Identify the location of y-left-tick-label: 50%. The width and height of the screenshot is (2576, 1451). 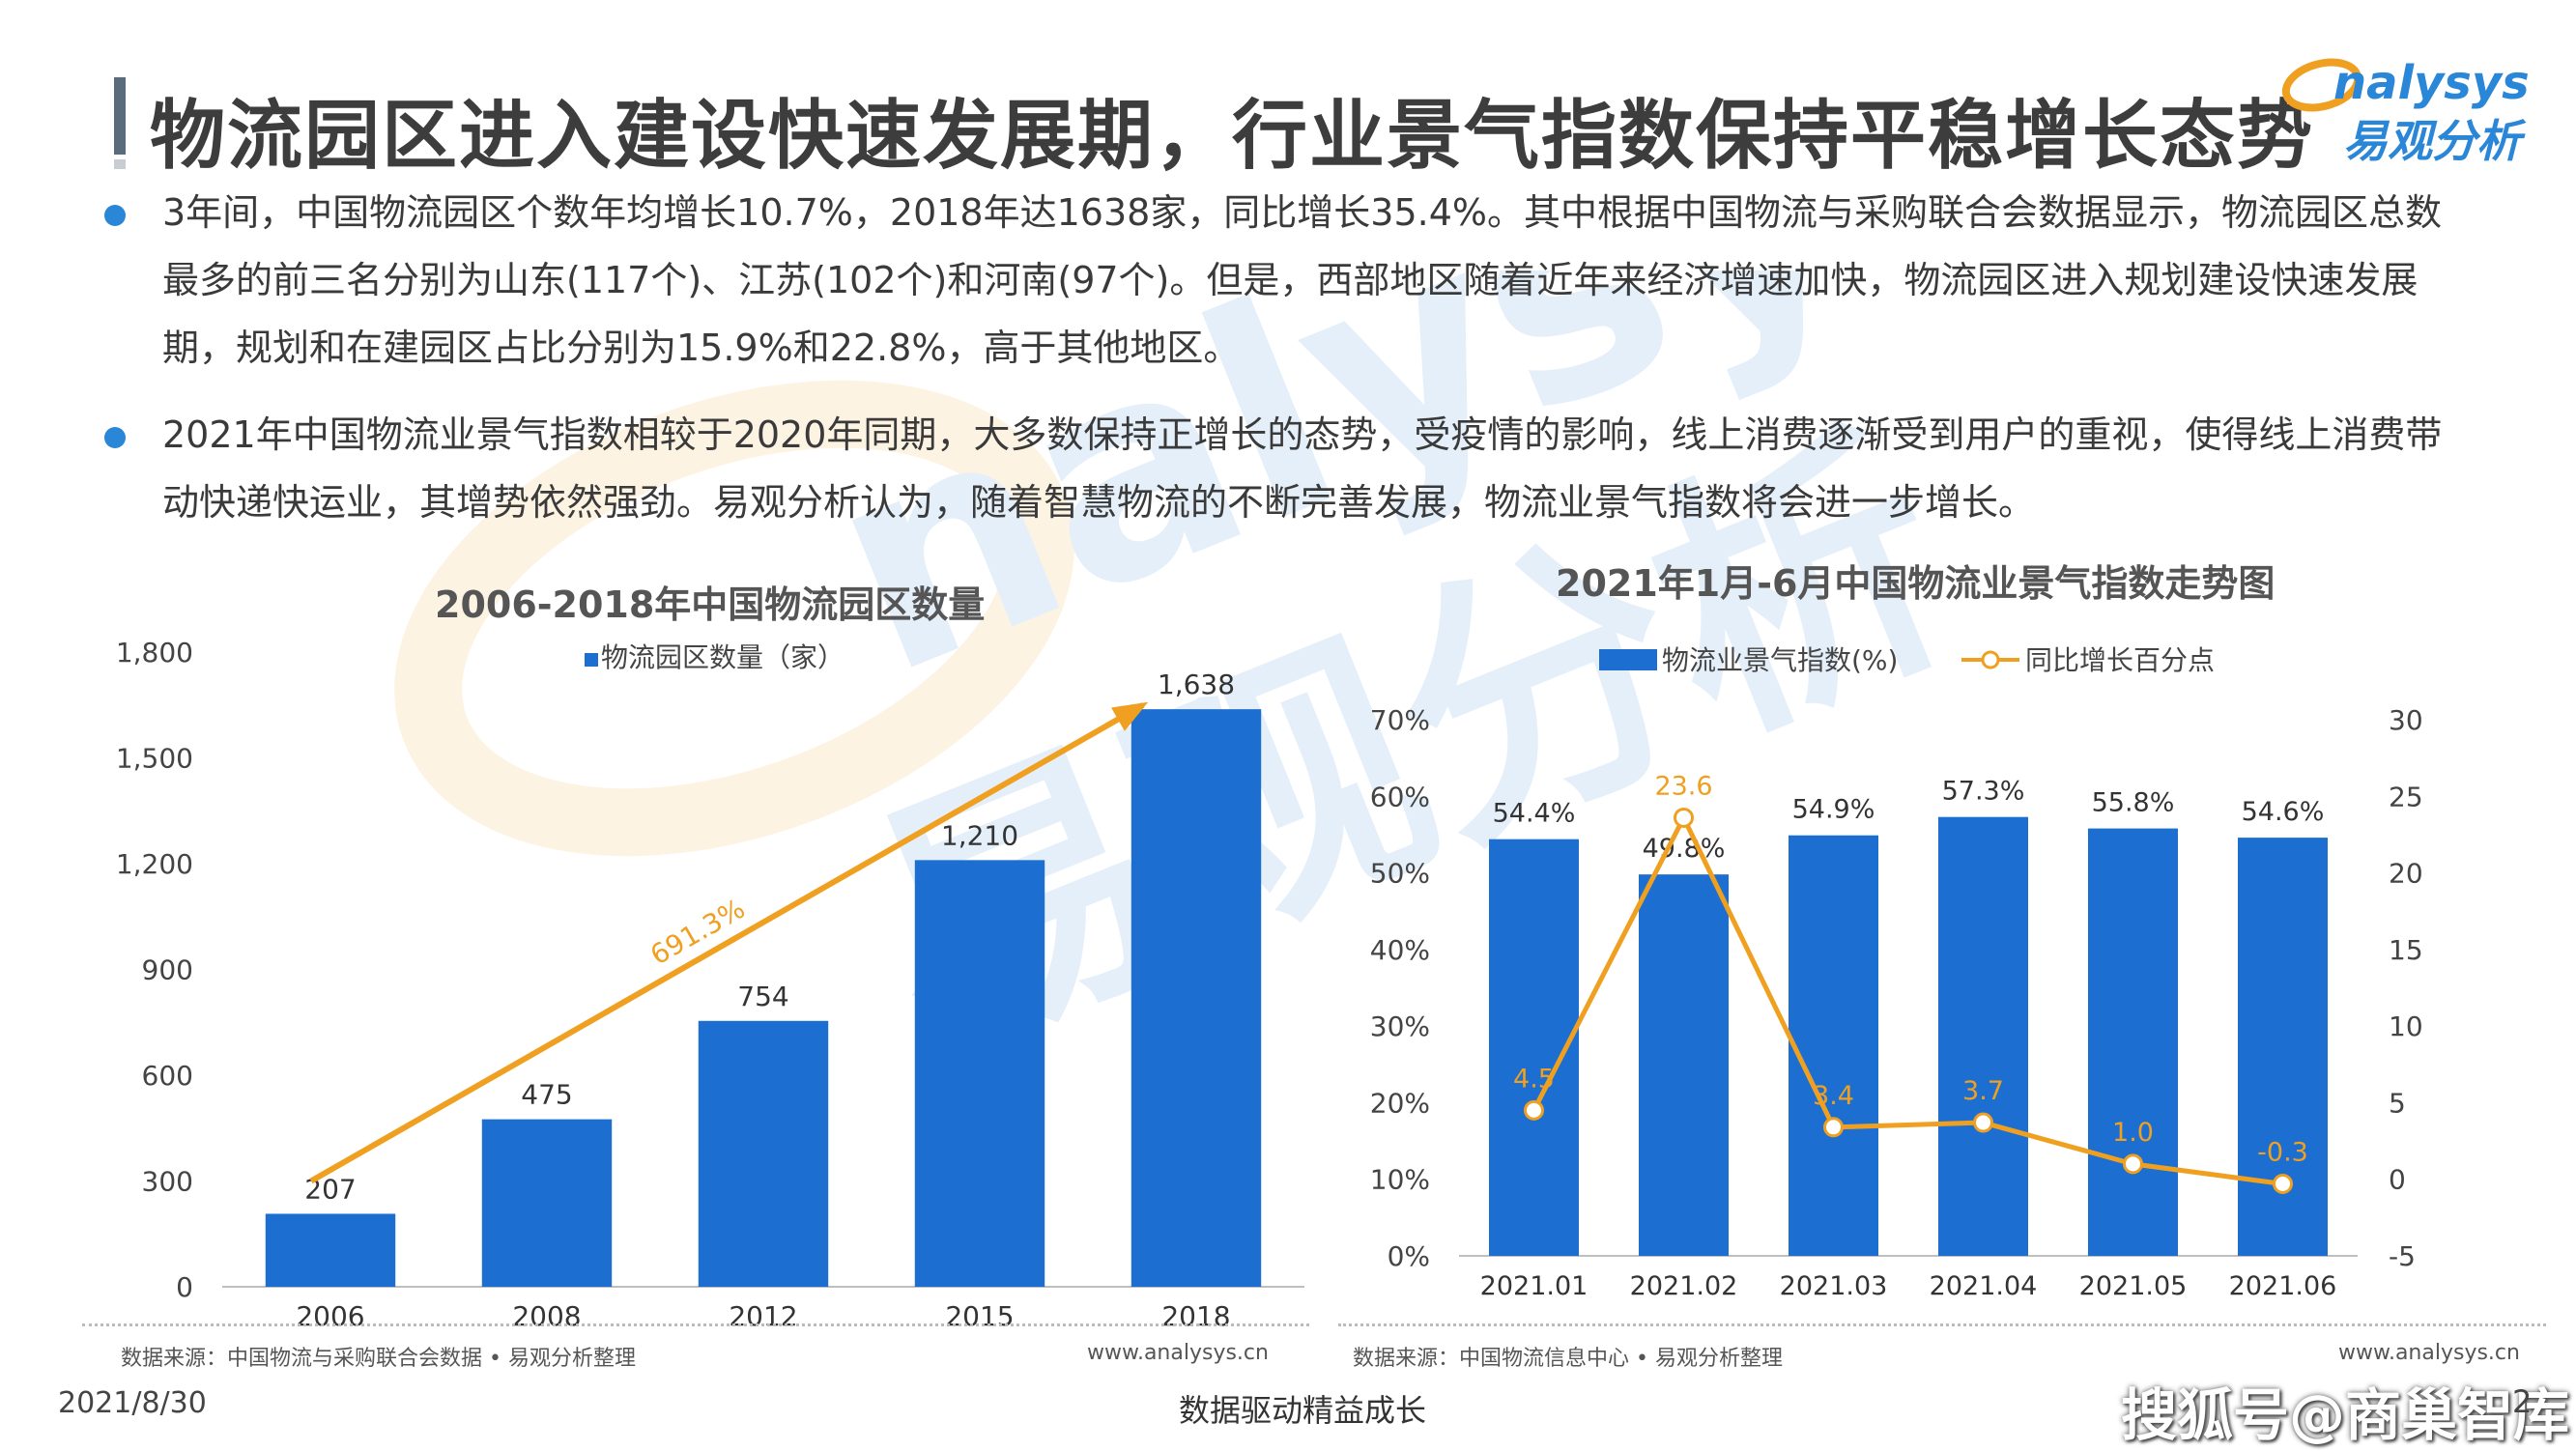
(1400, 874).